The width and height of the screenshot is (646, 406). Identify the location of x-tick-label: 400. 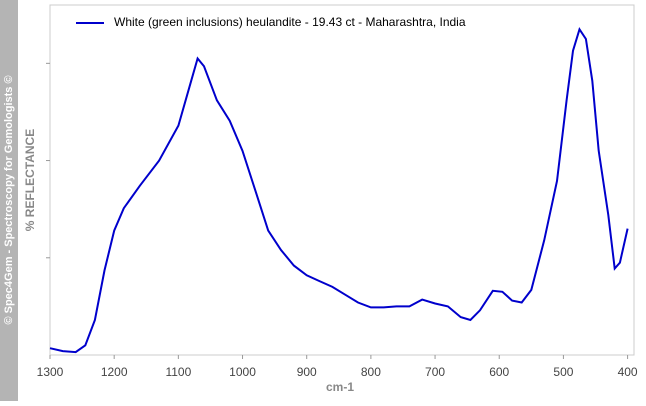
(628, 372).